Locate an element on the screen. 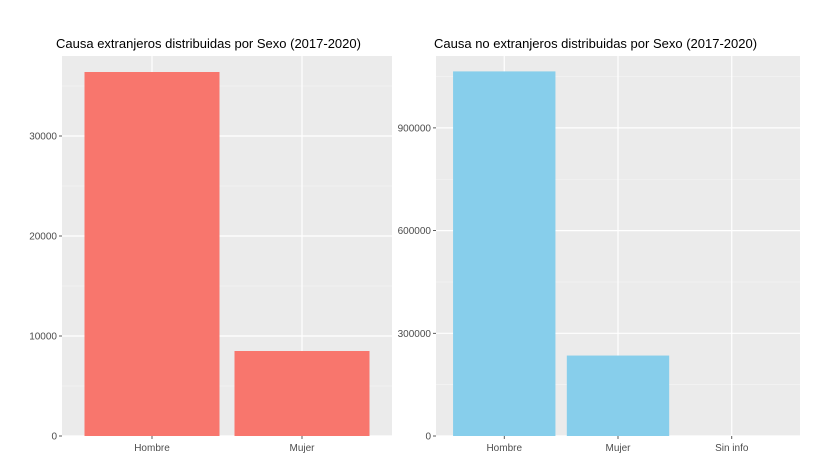 The height and width of the screenshot is (465, 814). y-tick-label: 30000 is located at coordinates (43, 137).